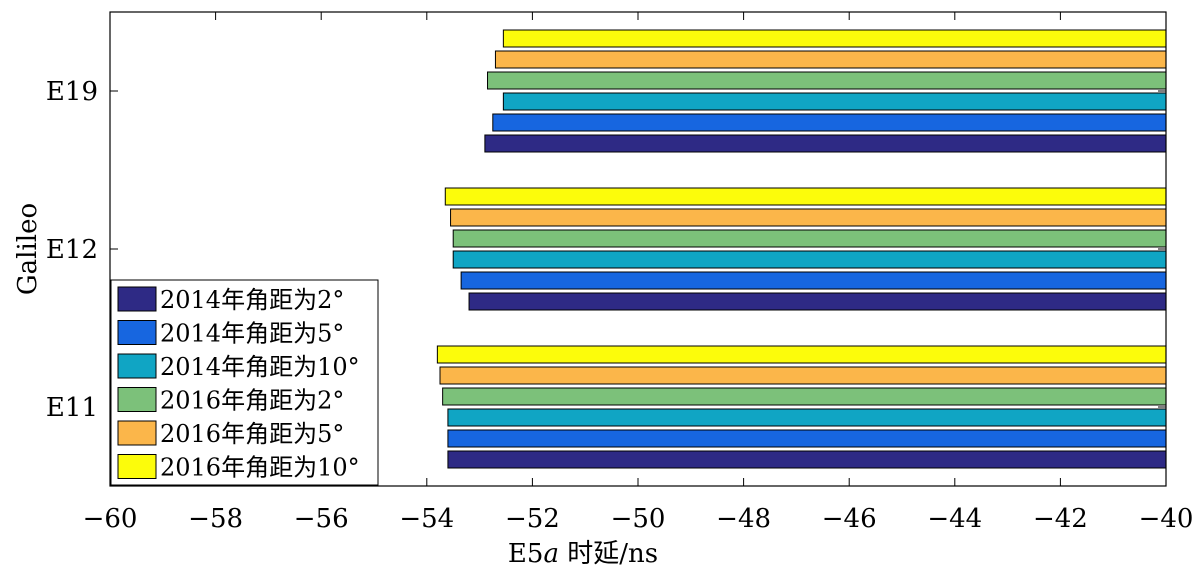 This screenshot has width=1201, height=568. I want to click on legend-entry-label: 2016年角距为2°, so click(252, 401).